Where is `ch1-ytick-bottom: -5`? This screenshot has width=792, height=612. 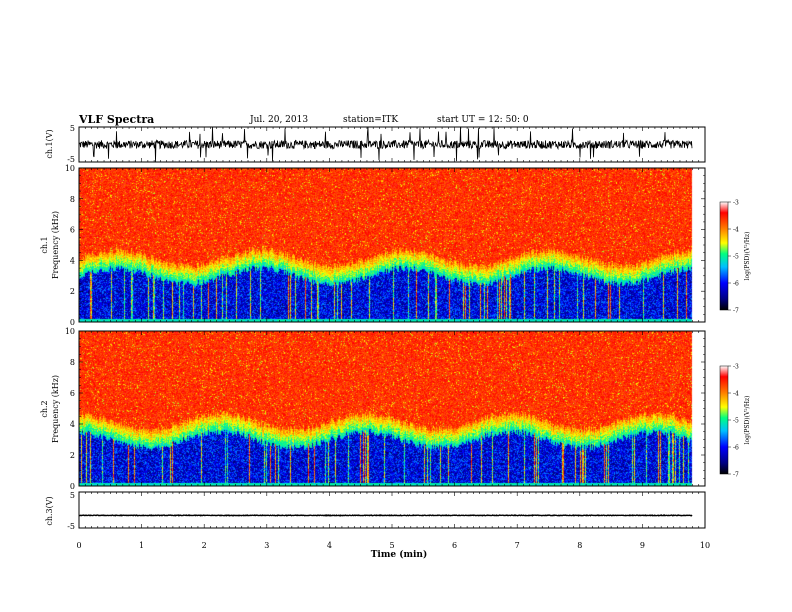
ch1-ytick-bottom: -5 is located at coordinates (71, 159).